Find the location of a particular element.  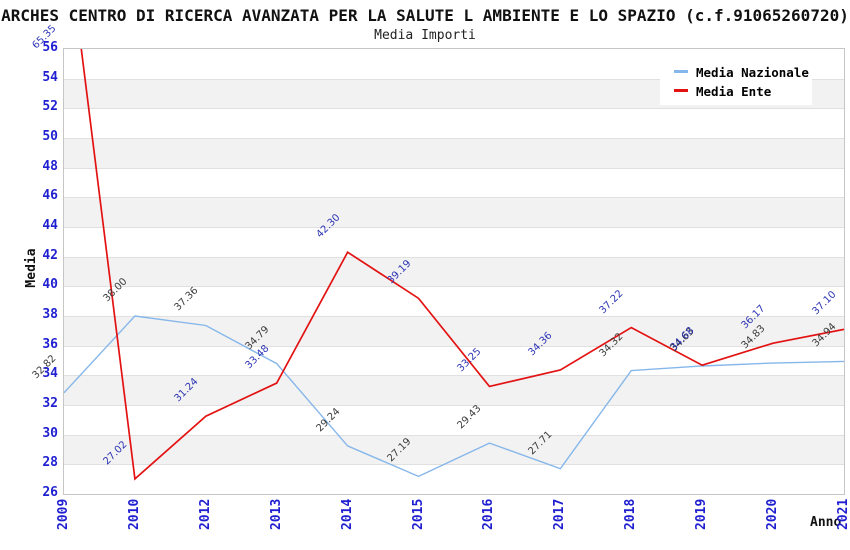

y-tick-label: 54 is located at coordinates (50, 77).